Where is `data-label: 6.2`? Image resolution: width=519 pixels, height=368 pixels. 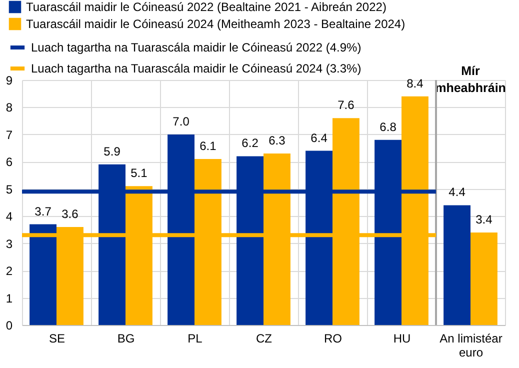
data-label: 6.2 is located at coordinates (250, 143).